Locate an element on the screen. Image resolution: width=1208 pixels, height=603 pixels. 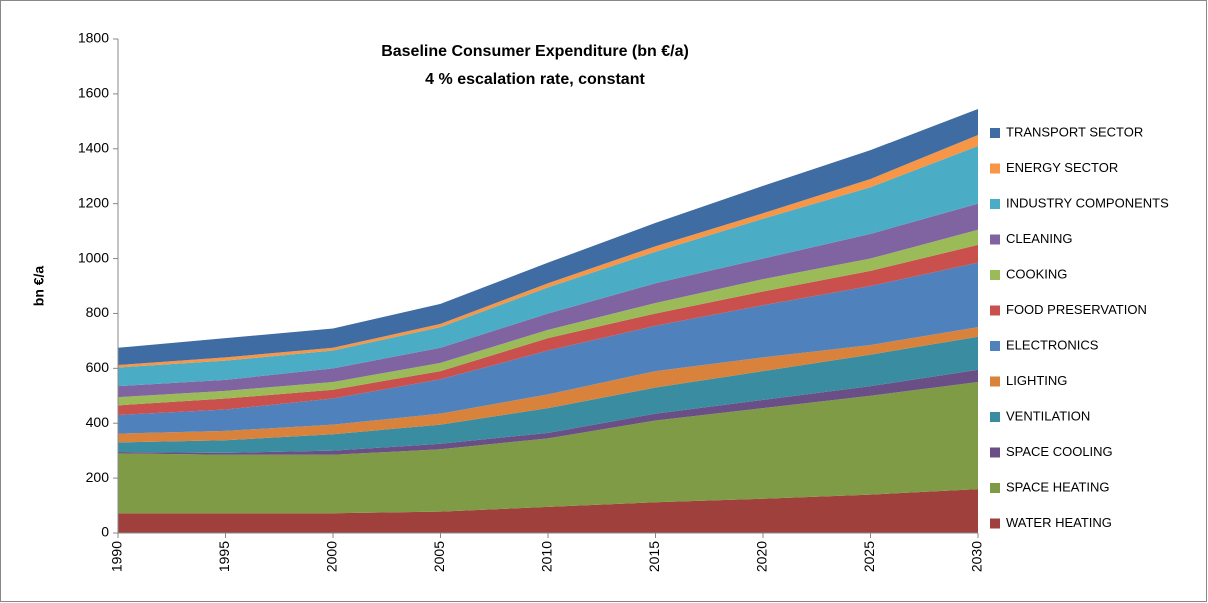
y-tick-label: 1200 is located at coordinates (93, 202).